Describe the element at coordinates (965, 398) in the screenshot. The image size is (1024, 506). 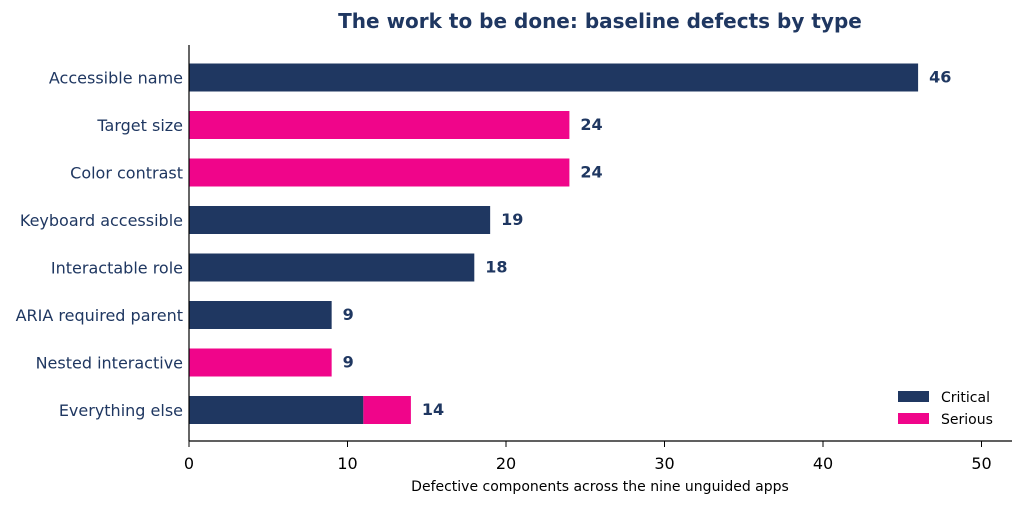
I see `legend-label-critical: Critical` at that location.